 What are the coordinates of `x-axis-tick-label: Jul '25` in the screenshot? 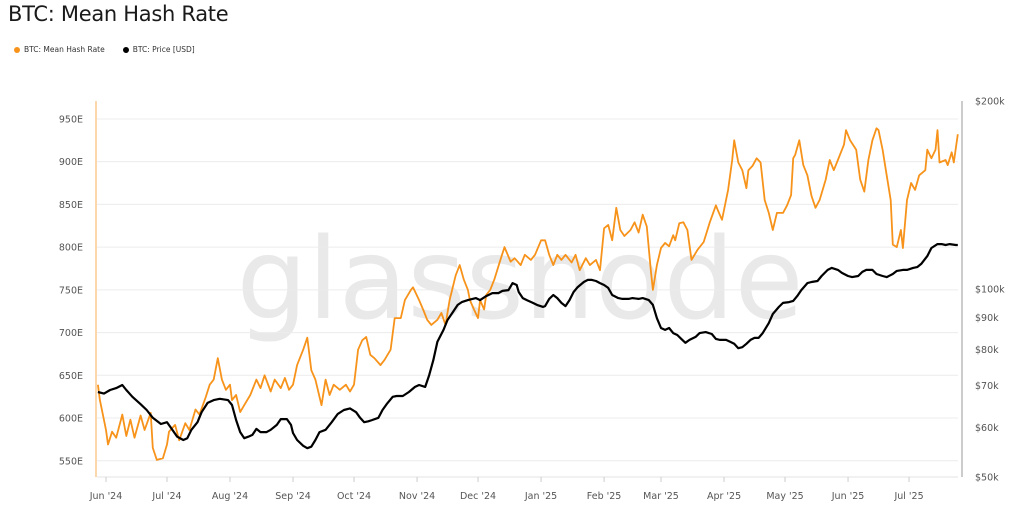 It's located at (908, 496).